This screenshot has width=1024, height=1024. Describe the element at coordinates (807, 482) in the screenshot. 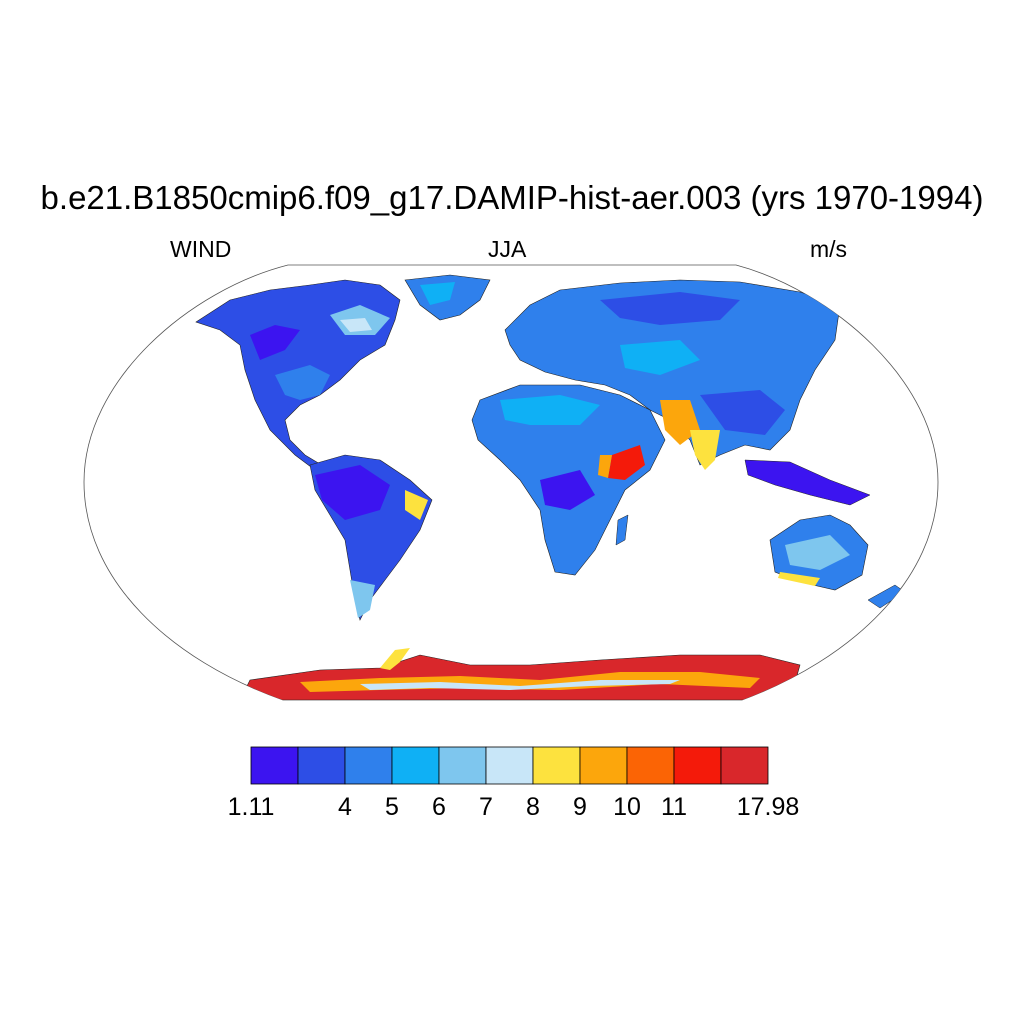

I see `indonesia` at that location.